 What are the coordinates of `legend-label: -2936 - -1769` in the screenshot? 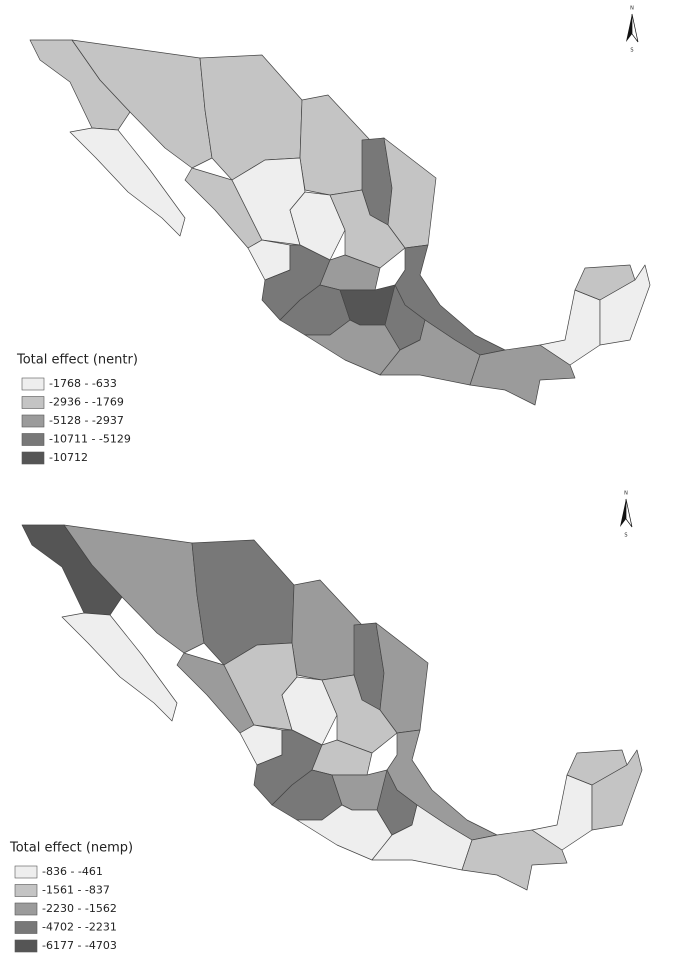 It's located at (86, 402).